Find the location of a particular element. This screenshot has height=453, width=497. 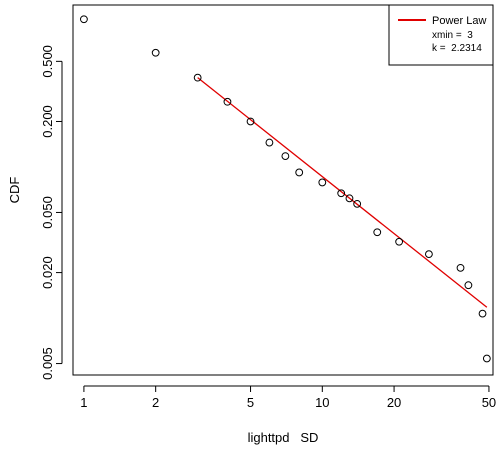

x-axis-label: lighttpd SD is located at coordinates (283, 437).